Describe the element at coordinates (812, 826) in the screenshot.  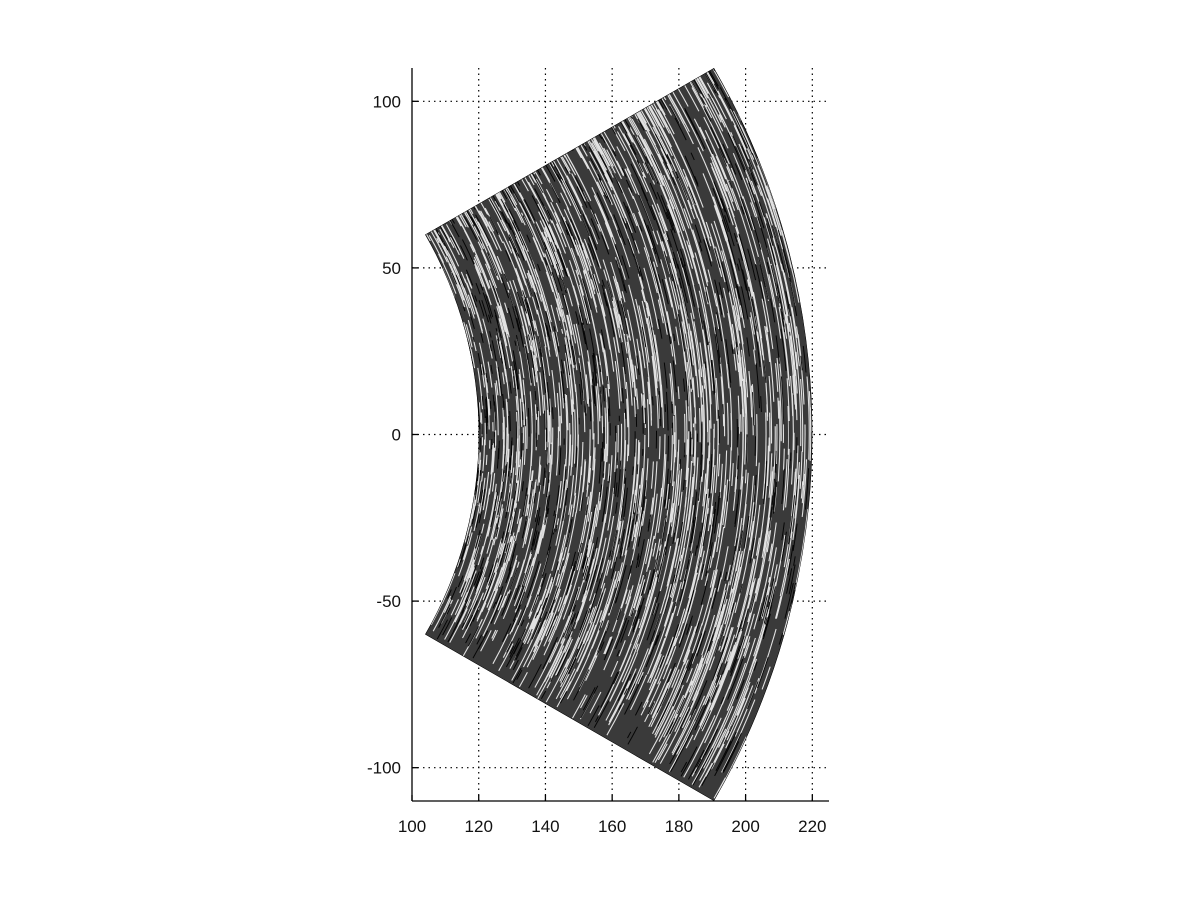
I see `x-tick-label: 220` at that location.